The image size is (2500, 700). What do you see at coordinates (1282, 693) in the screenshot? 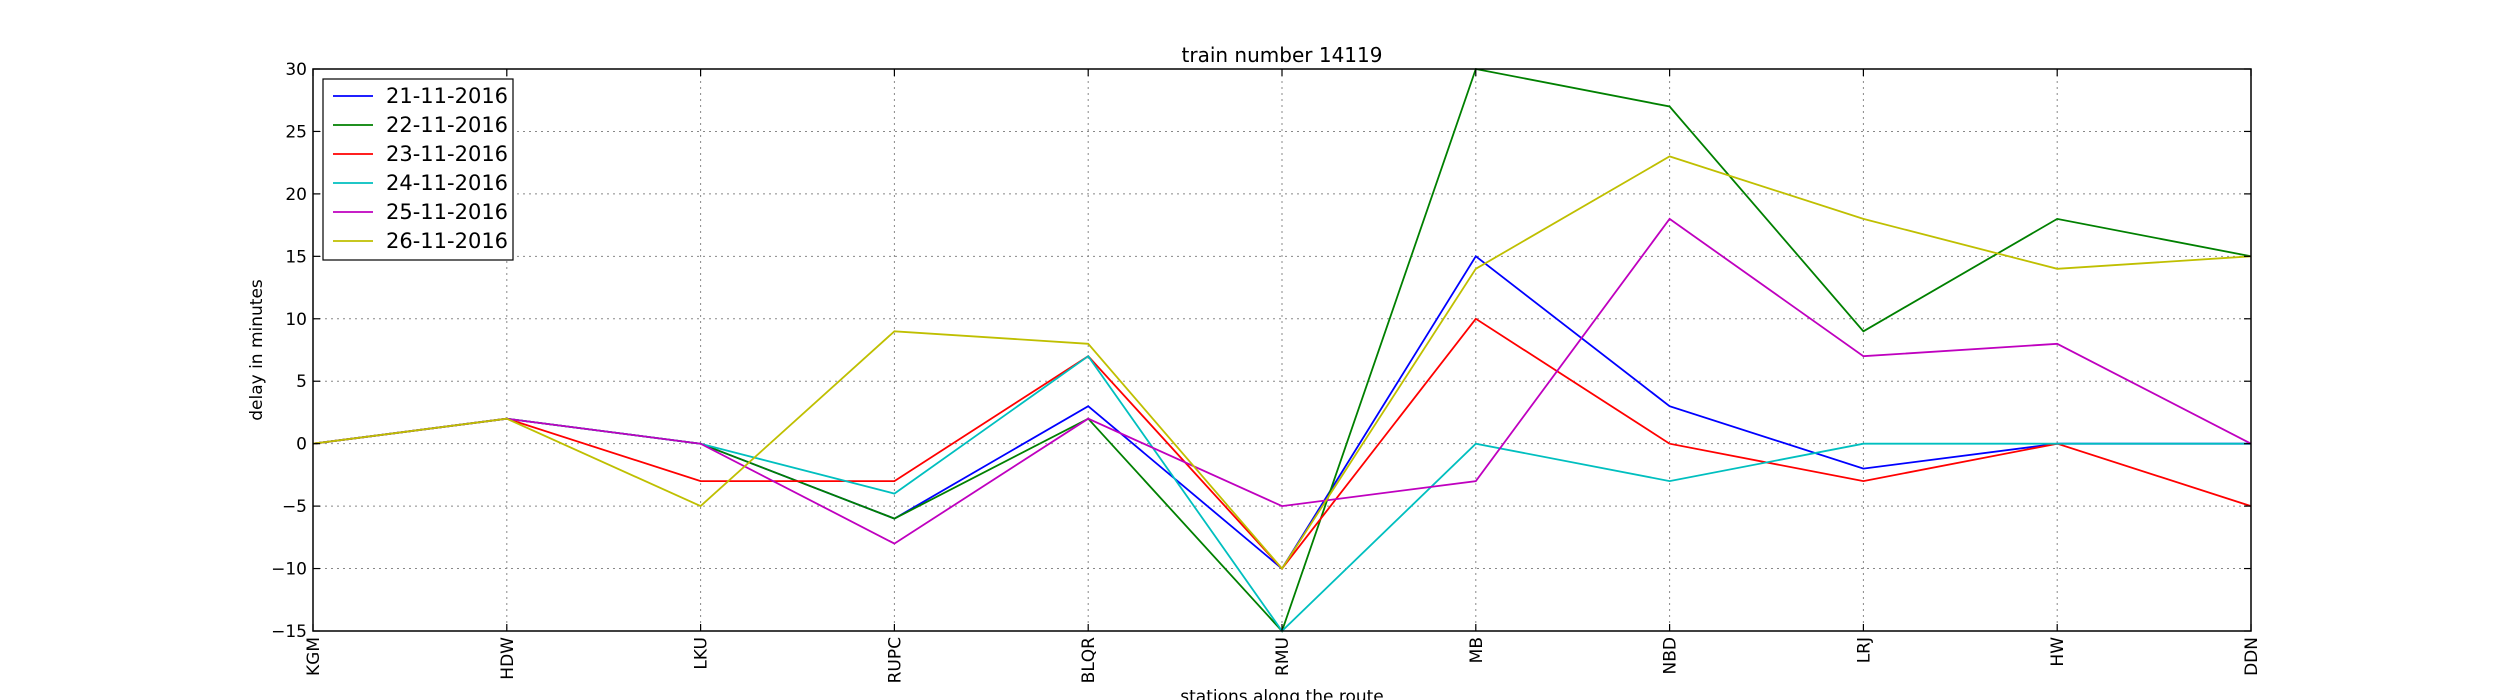
I see `x-axis-title: stations along the route` at bounding box center [1282, 693].